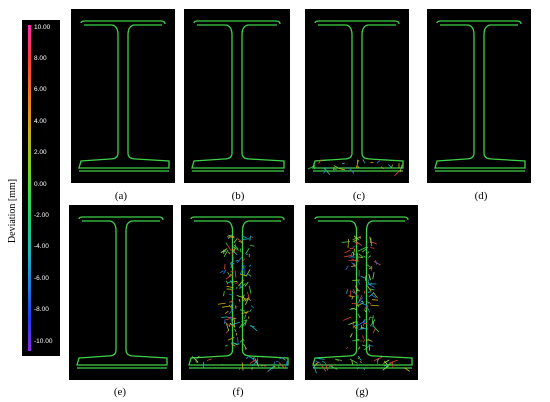  I want to click on panel-caption: (e), so click(120, 392).